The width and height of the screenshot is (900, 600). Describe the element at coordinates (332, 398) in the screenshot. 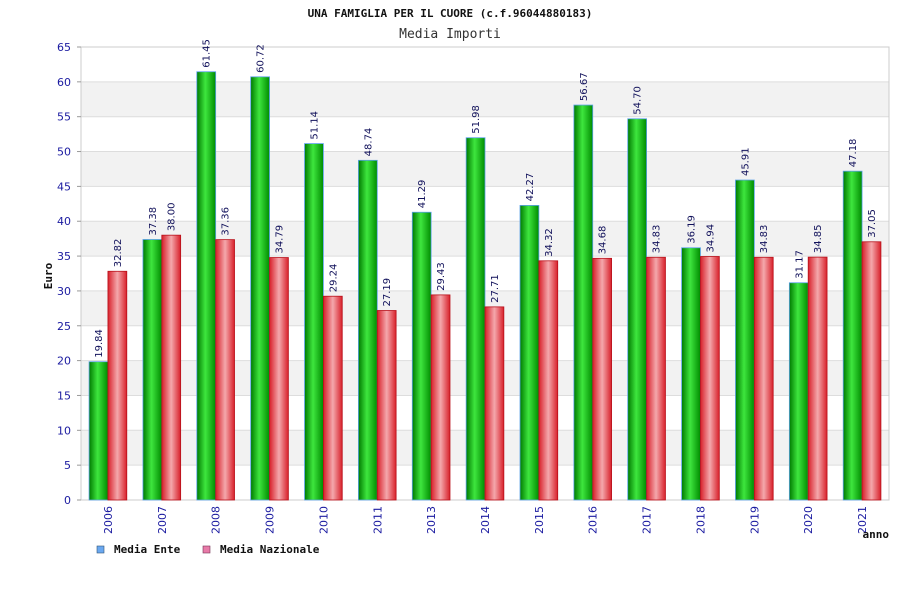

I see `bar-media-nazionale-2010` at that location.